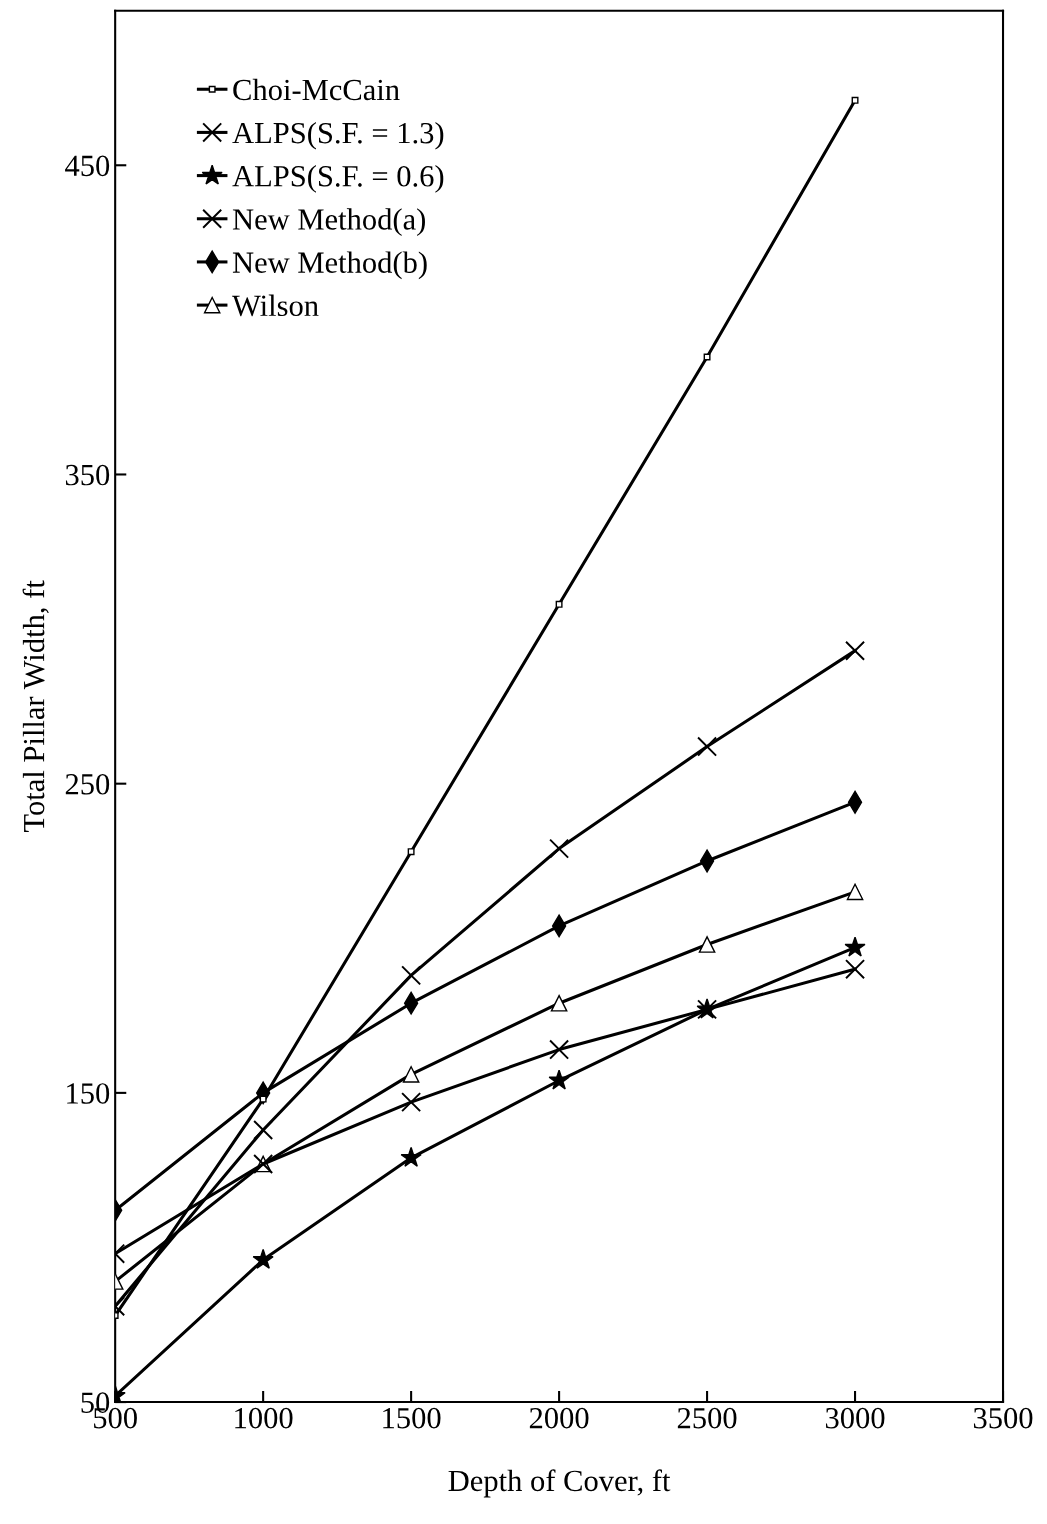  I want to click on y-tick-label: 350, so click(87, 475).